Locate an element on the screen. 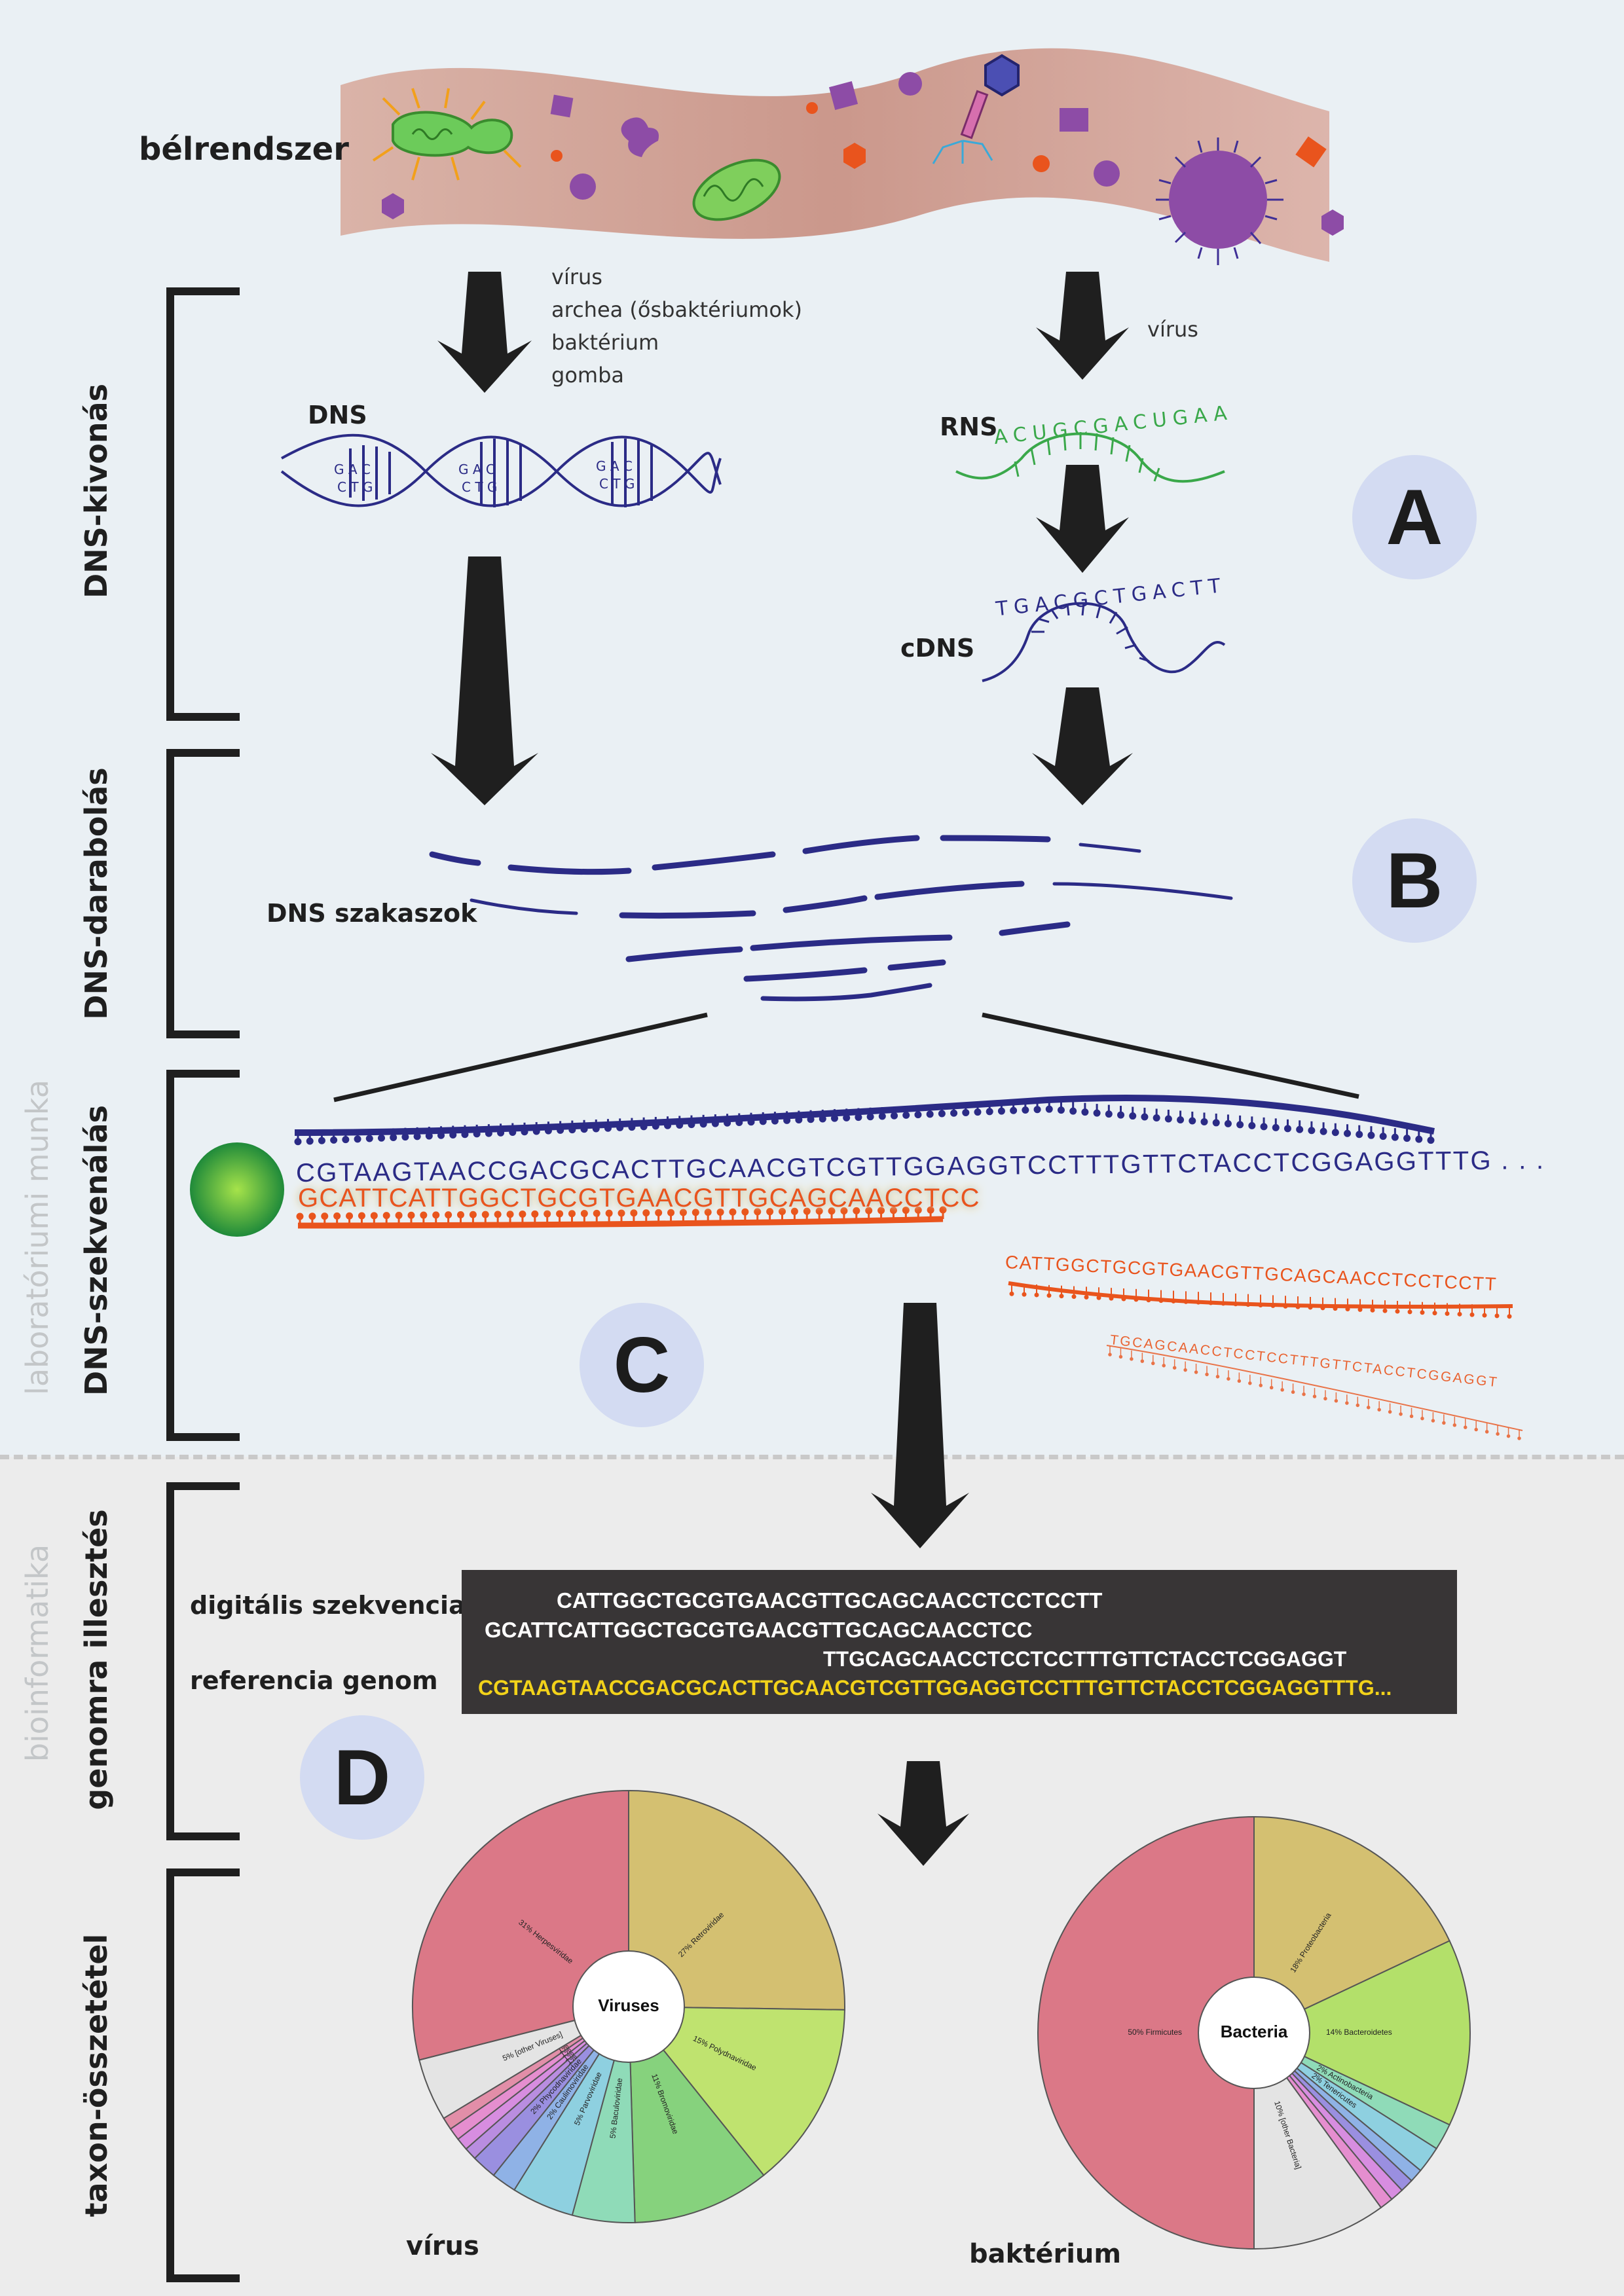  badge-b: B is located at coordinates (1414, 880).